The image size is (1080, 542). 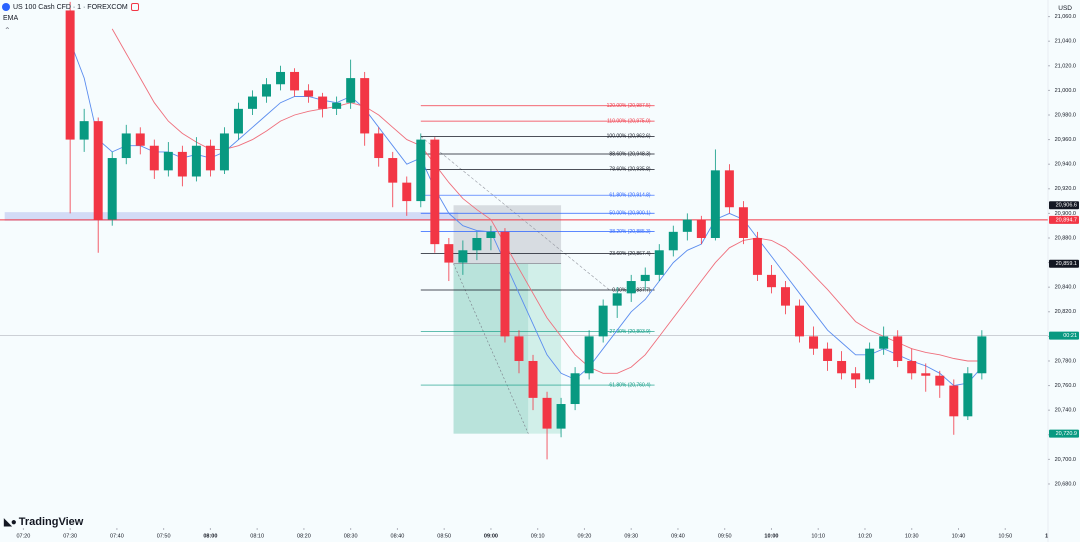 I want to click on x-tick-label: 09:50, so click(x=725, y=536).